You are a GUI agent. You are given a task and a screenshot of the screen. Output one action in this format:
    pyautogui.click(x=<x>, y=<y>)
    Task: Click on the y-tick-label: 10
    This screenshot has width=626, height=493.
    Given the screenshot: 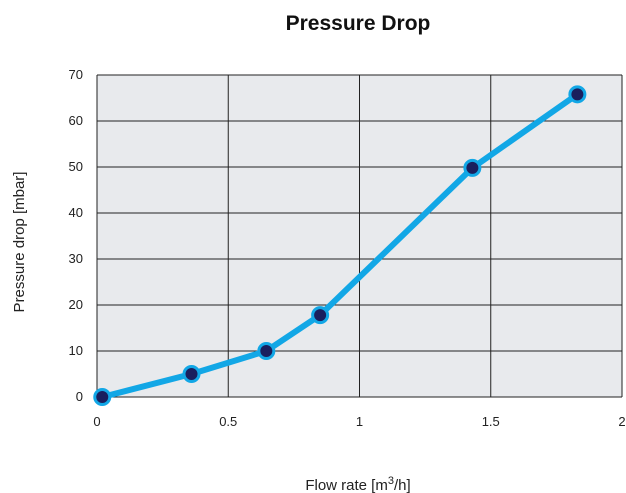 What is the action you would take?
    pyautogui.click(x=76, y=350)
    